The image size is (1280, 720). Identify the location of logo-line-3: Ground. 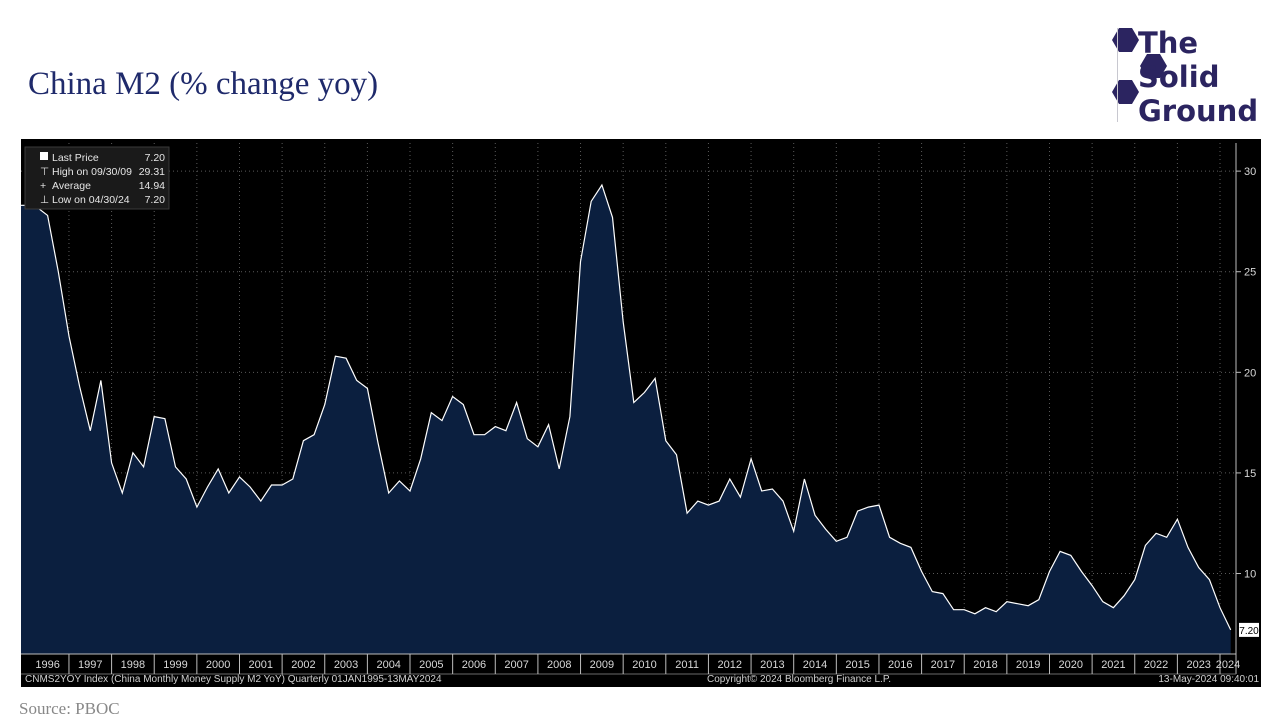
(1198, 111).